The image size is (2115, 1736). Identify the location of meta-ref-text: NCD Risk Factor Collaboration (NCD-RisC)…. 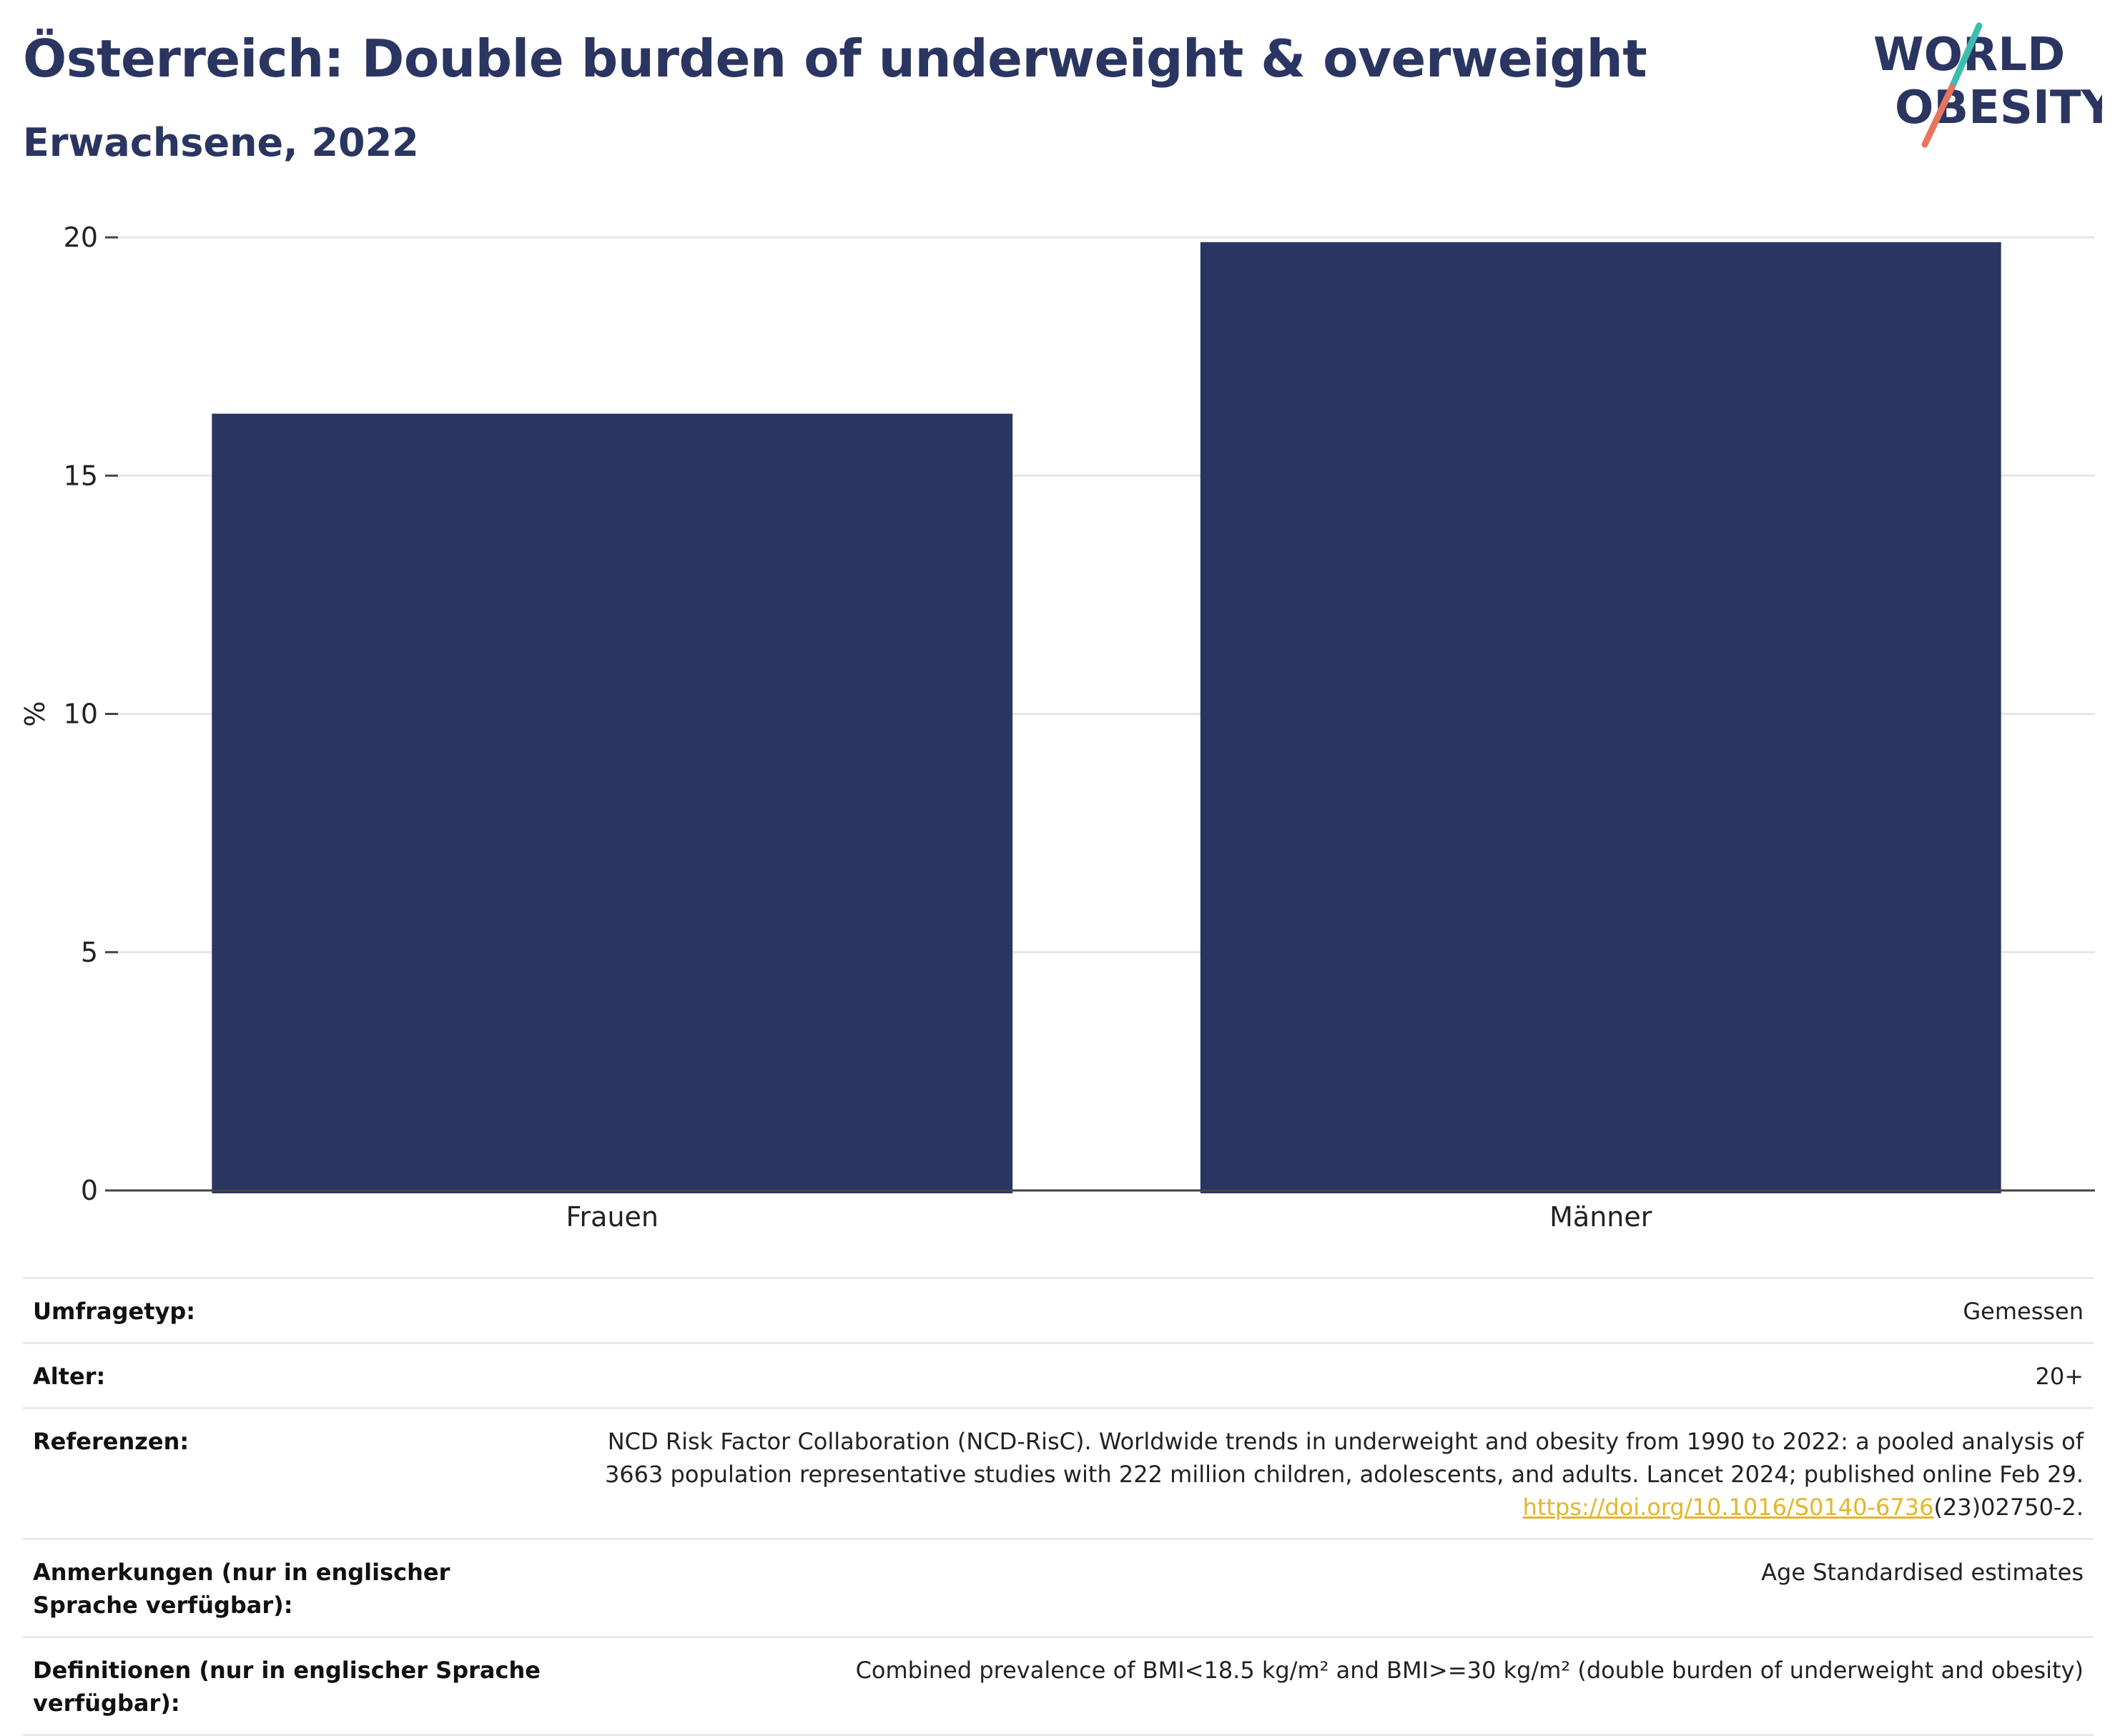
(1344, 1458).